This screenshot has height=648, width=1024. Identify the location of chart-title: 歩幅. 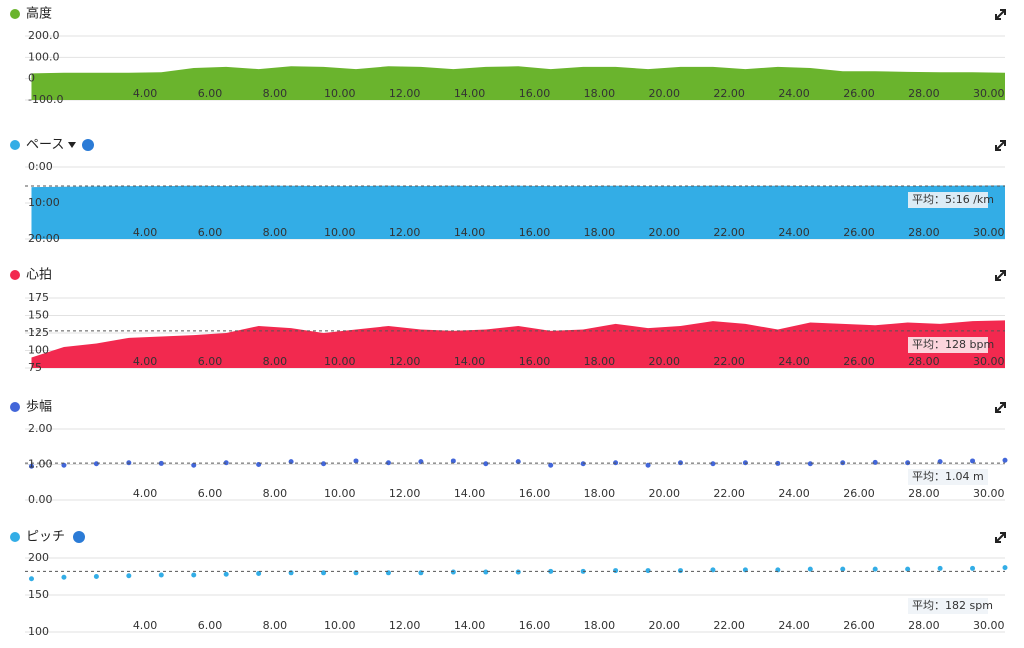
(39, 407).